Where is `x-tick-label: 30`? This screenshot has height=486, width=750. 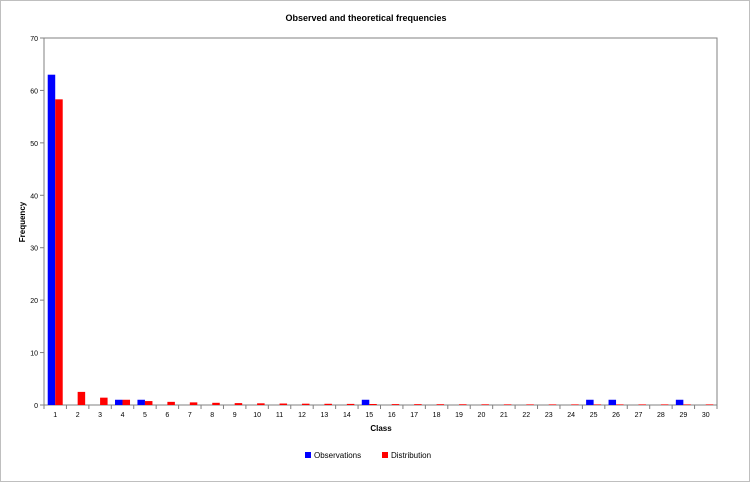 x-tick-label: 30 is located at coordinates (706, 415).